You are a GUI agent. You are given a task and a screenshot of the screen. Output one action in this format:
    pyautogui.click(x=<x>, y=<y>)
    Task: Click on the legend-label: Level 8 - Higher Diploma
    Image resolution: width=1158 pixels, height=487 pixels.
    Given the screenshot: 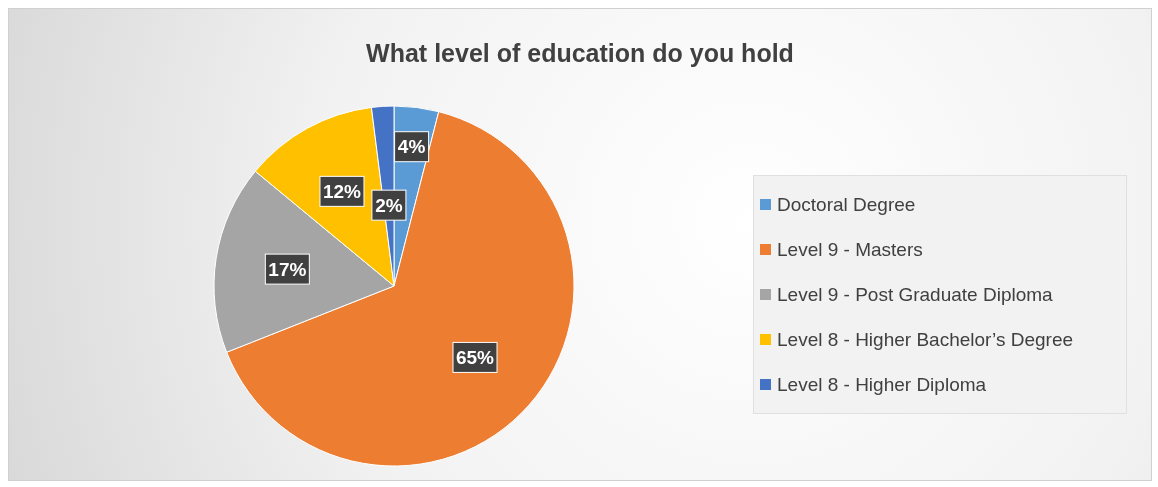 What is the action you would take?
    pyautogui.click(x=882, y=384)
    